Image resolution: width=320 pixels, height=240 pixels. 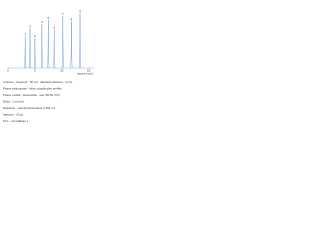 I want to click on caption-line: Détection : spectrophotométrie à 254 nm, so click(x=29, y=108).